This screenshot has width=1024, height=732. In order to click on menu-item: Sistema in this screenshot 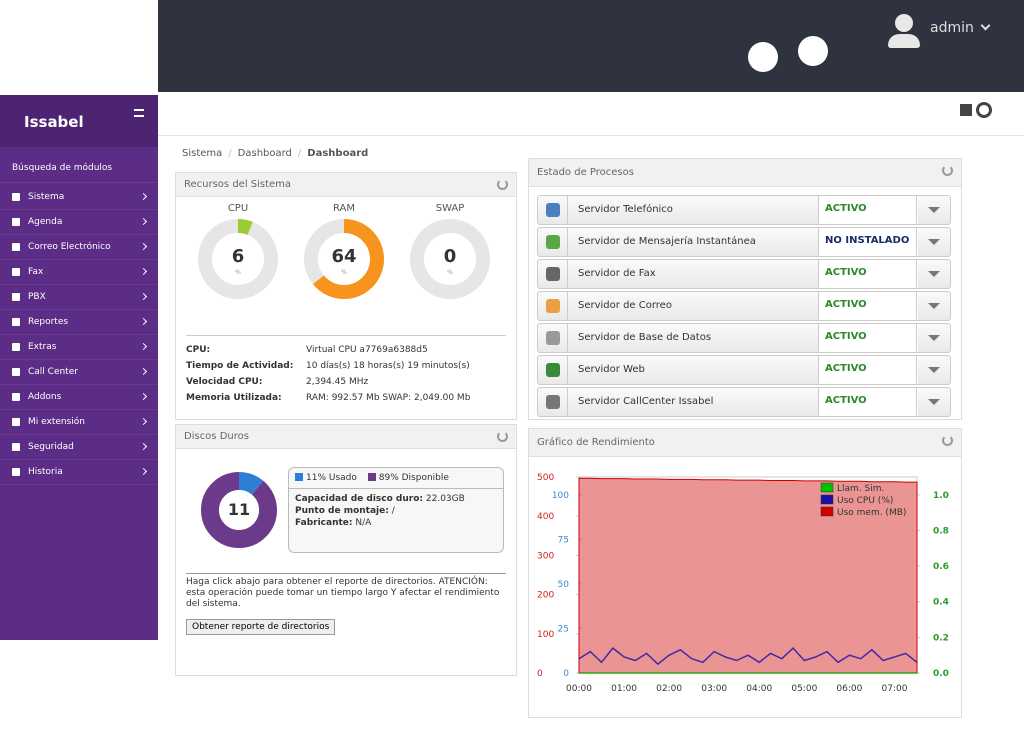, I will do `click(79, 197)`.